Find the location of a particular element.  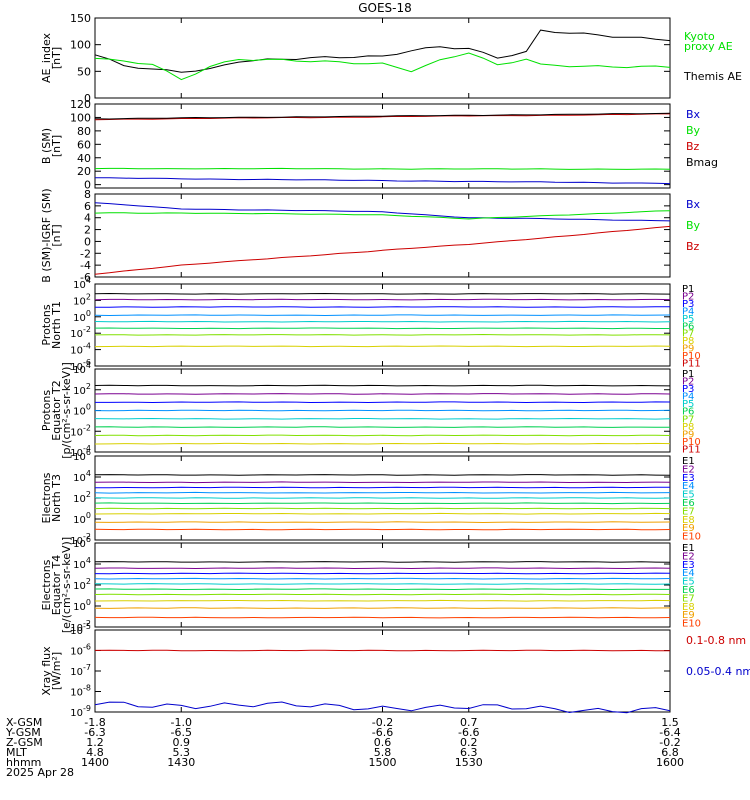

y-axis-title: [e/(cm²-s-sr-keV)] is located at coordinates (66, 585).